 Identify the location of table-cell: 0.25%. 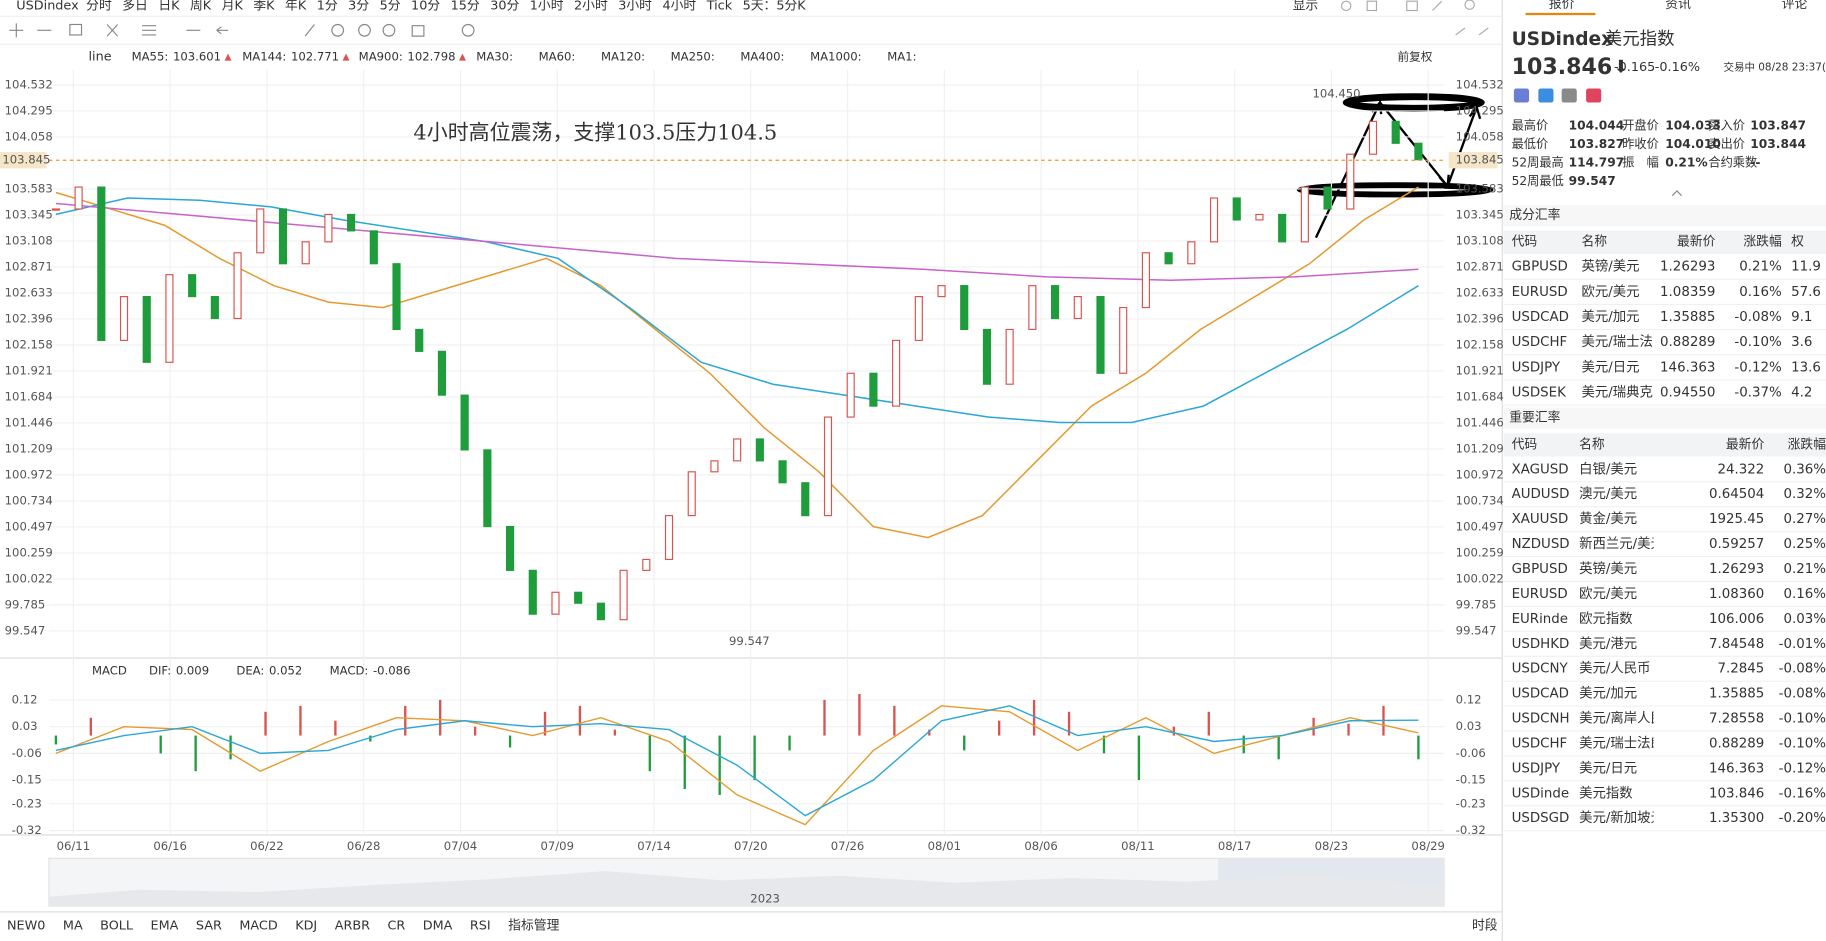
(1805, 544).